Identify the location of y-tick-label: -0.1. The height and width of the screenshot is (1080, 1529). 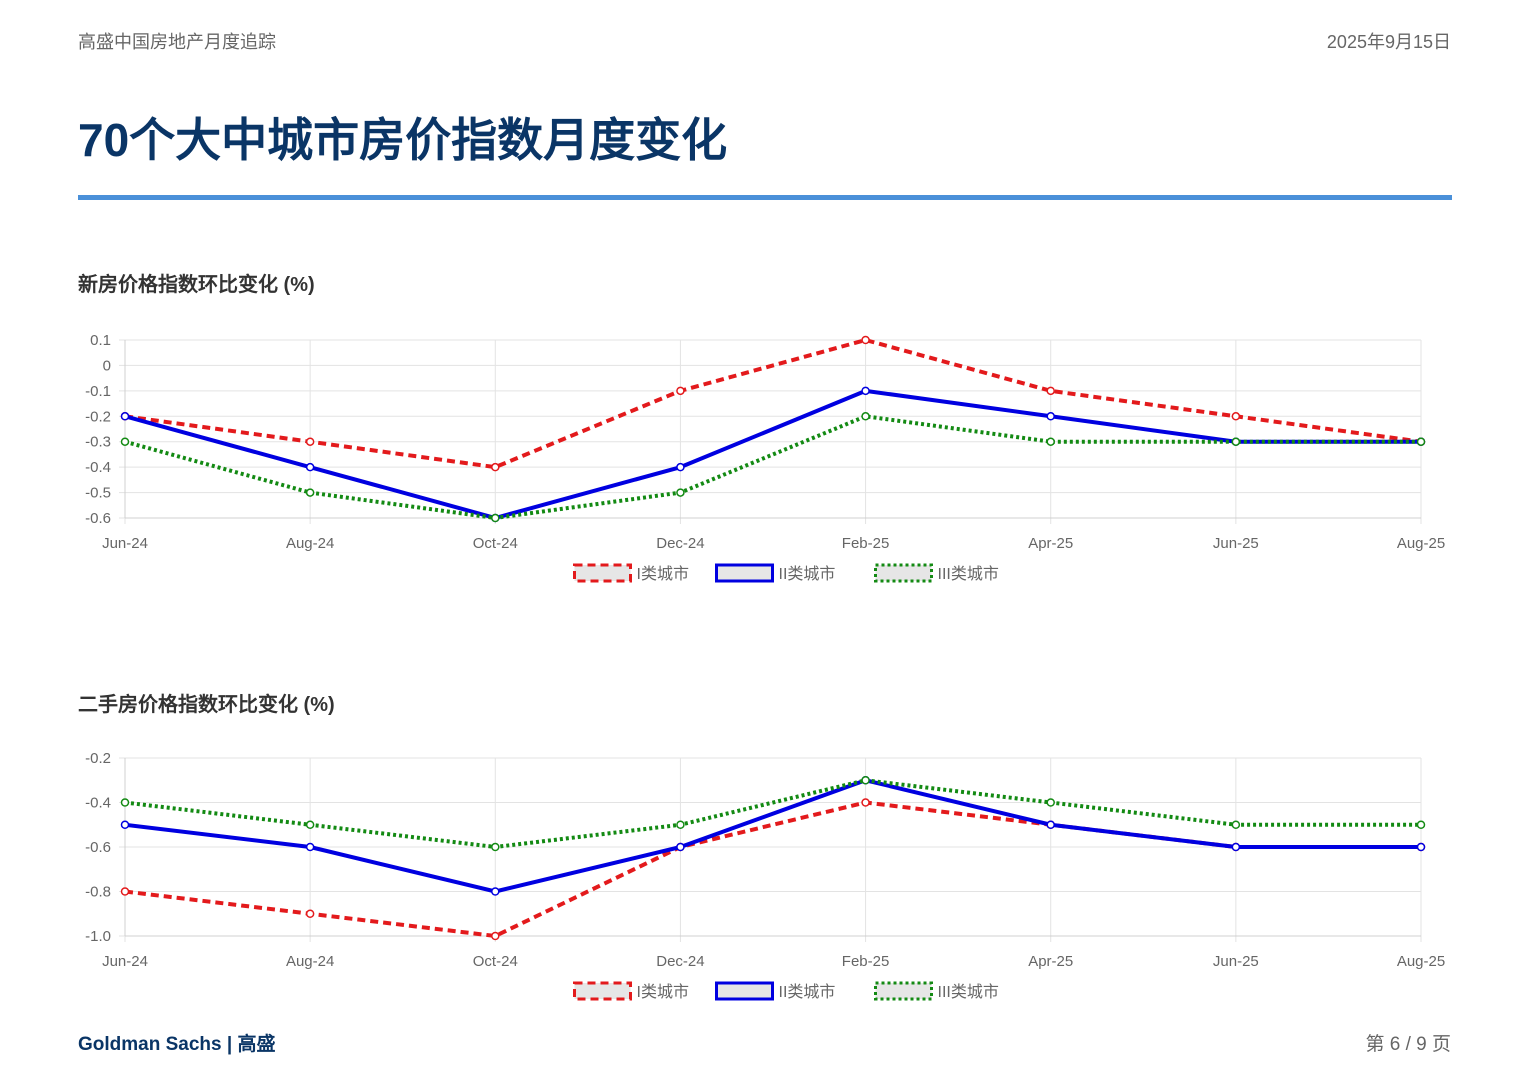
(98, 391).